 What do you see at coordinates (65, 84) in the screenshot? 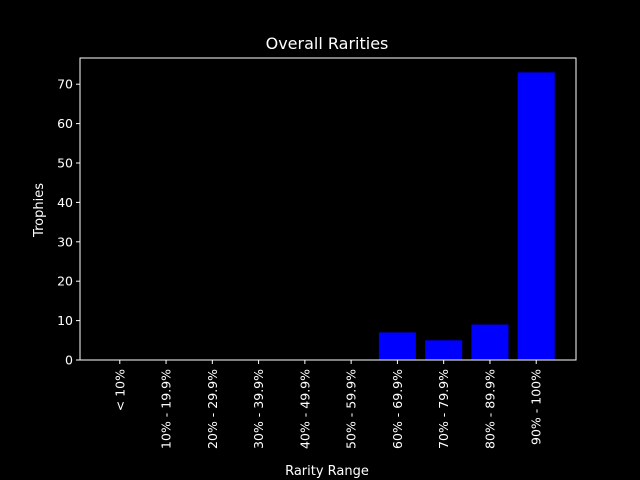
I see `y-tick-label: 70` at bounding box center [65, 84].